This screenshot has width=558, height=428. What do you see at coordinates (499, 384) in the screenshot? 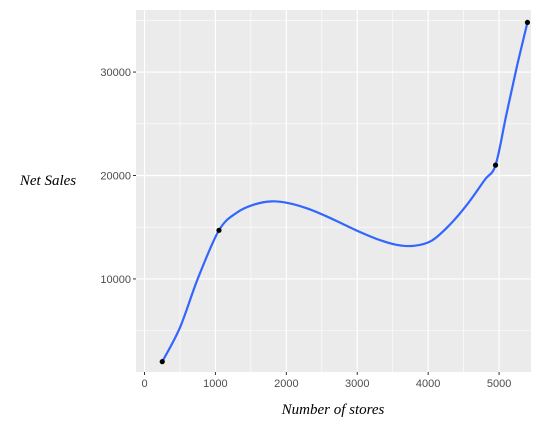
I see `x-tick-label: 5000` at bounding box center [499, 384].